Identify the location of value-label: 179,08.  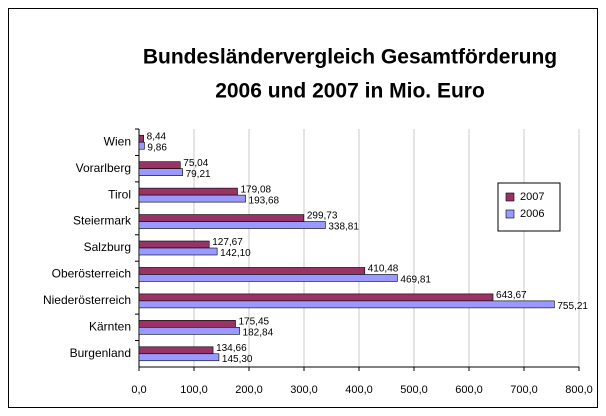
(255, 189).